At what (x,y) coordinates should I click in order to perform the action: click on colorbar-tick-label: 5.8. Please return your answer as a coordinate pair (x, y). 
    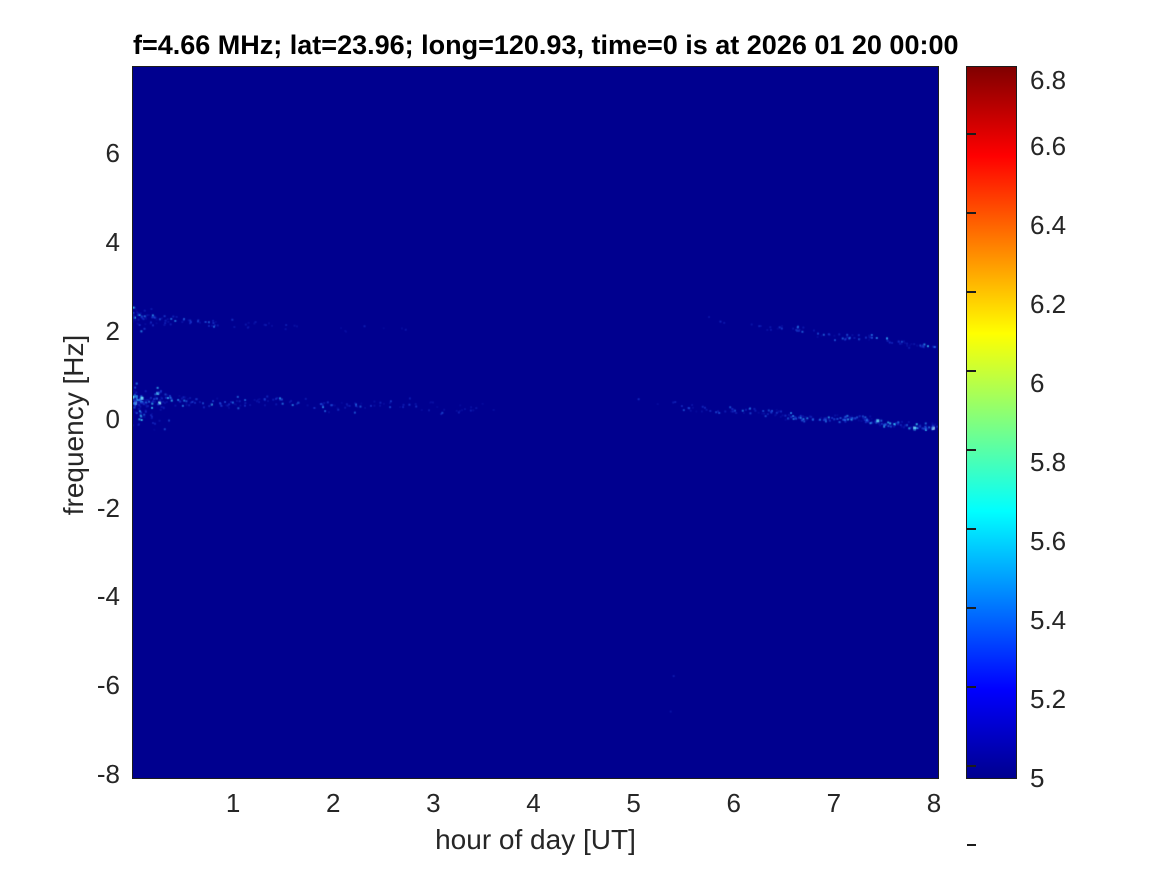
    Looking at the image, I should click on (1048, 462).